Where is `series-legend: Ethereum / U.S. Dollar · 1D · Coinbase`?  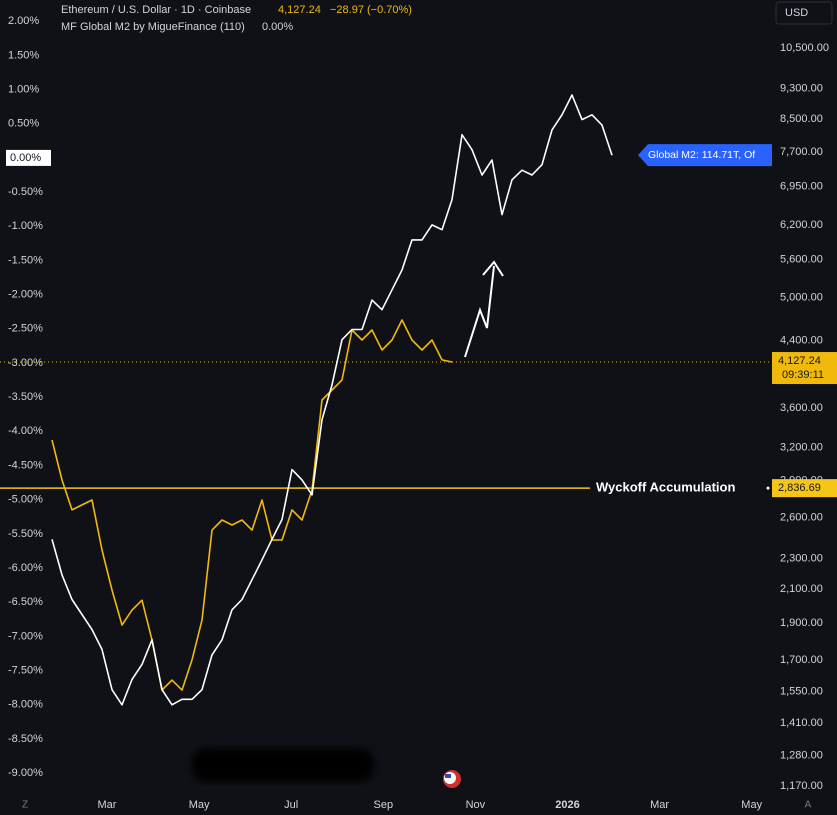
series-legend: Ethereum / U.S. Dollar · 1D · Coinbase is located at coordinates (156, 10).